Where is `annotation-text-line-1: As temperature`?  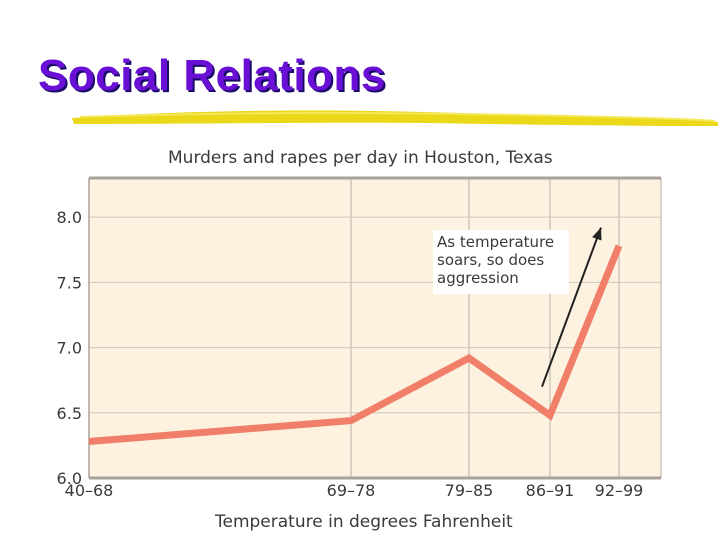 annotation-text-line-1: As temperature is located at coordinates (495, 242).